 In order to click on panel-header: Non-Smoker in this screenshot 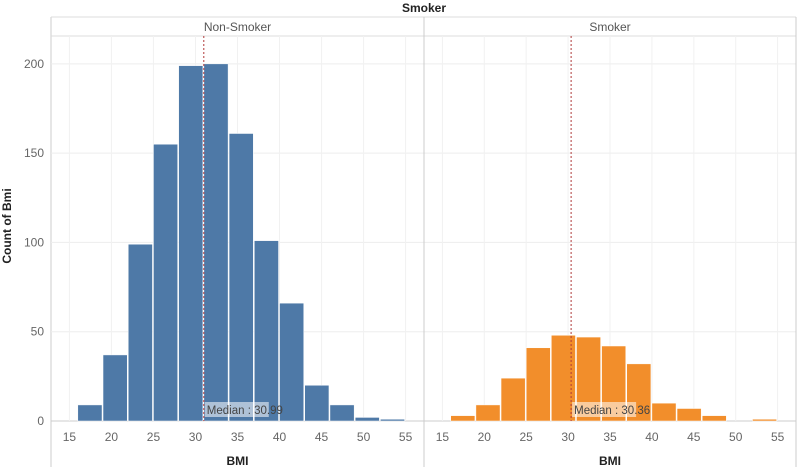, I will do `click(237, 27)`.